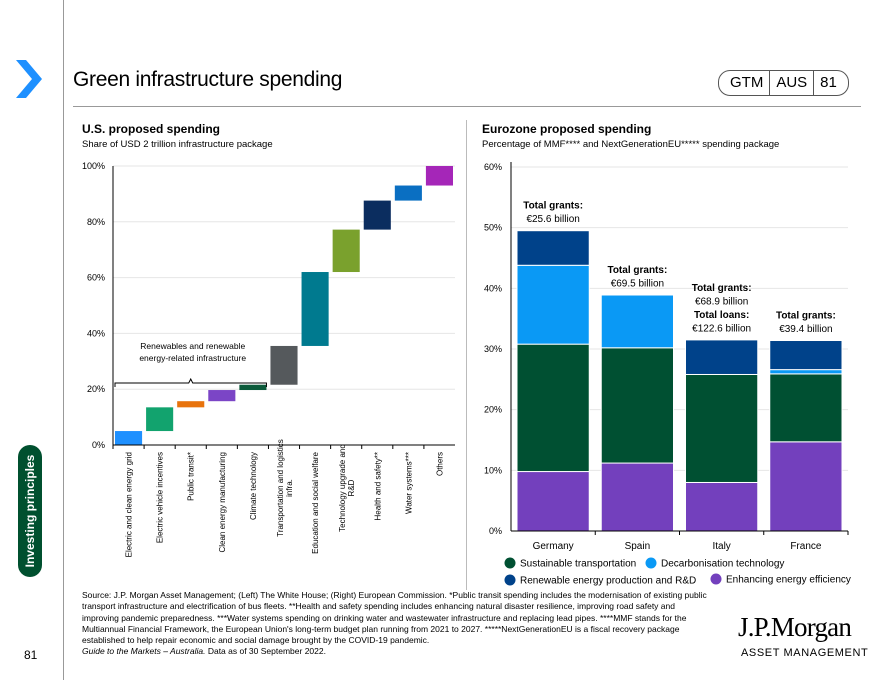 The width and height of the screenshot is (880, 680). Describe the element at coordinates (638, 546) in the screenshot. I see `x-tick-label: Spain` at that location.